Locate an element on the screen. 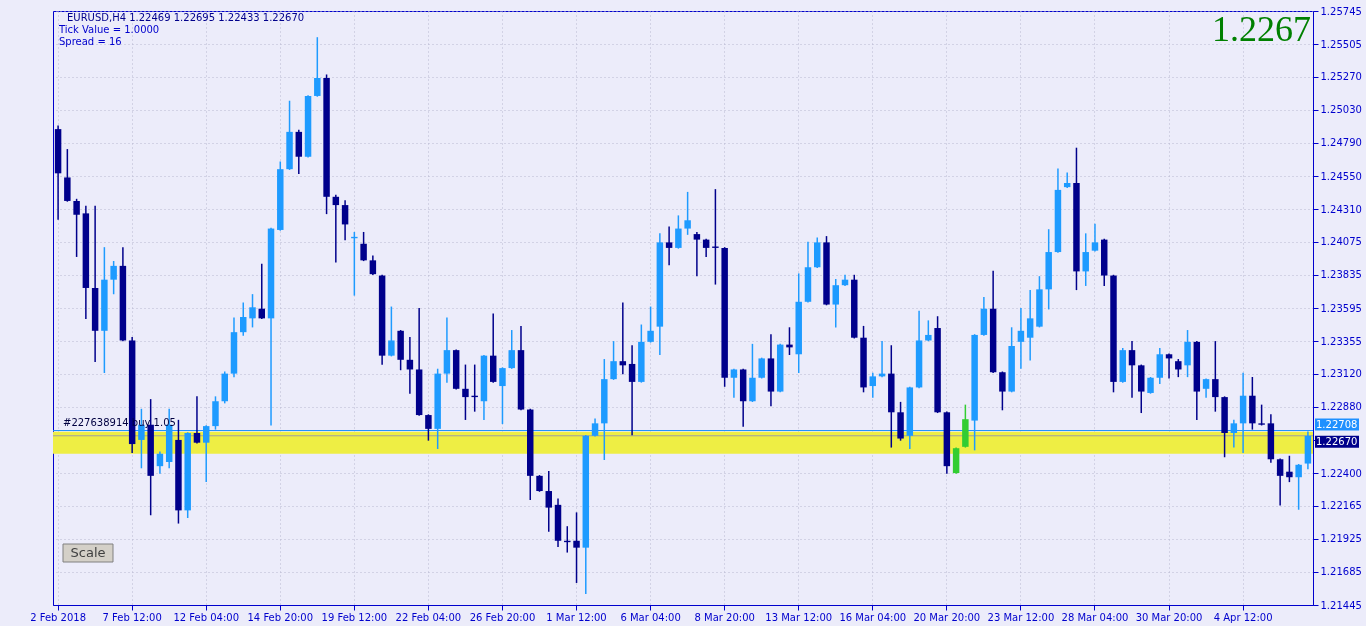  x-tick-label: 19 Feb 12:00 is located at coordinates (354, 617).